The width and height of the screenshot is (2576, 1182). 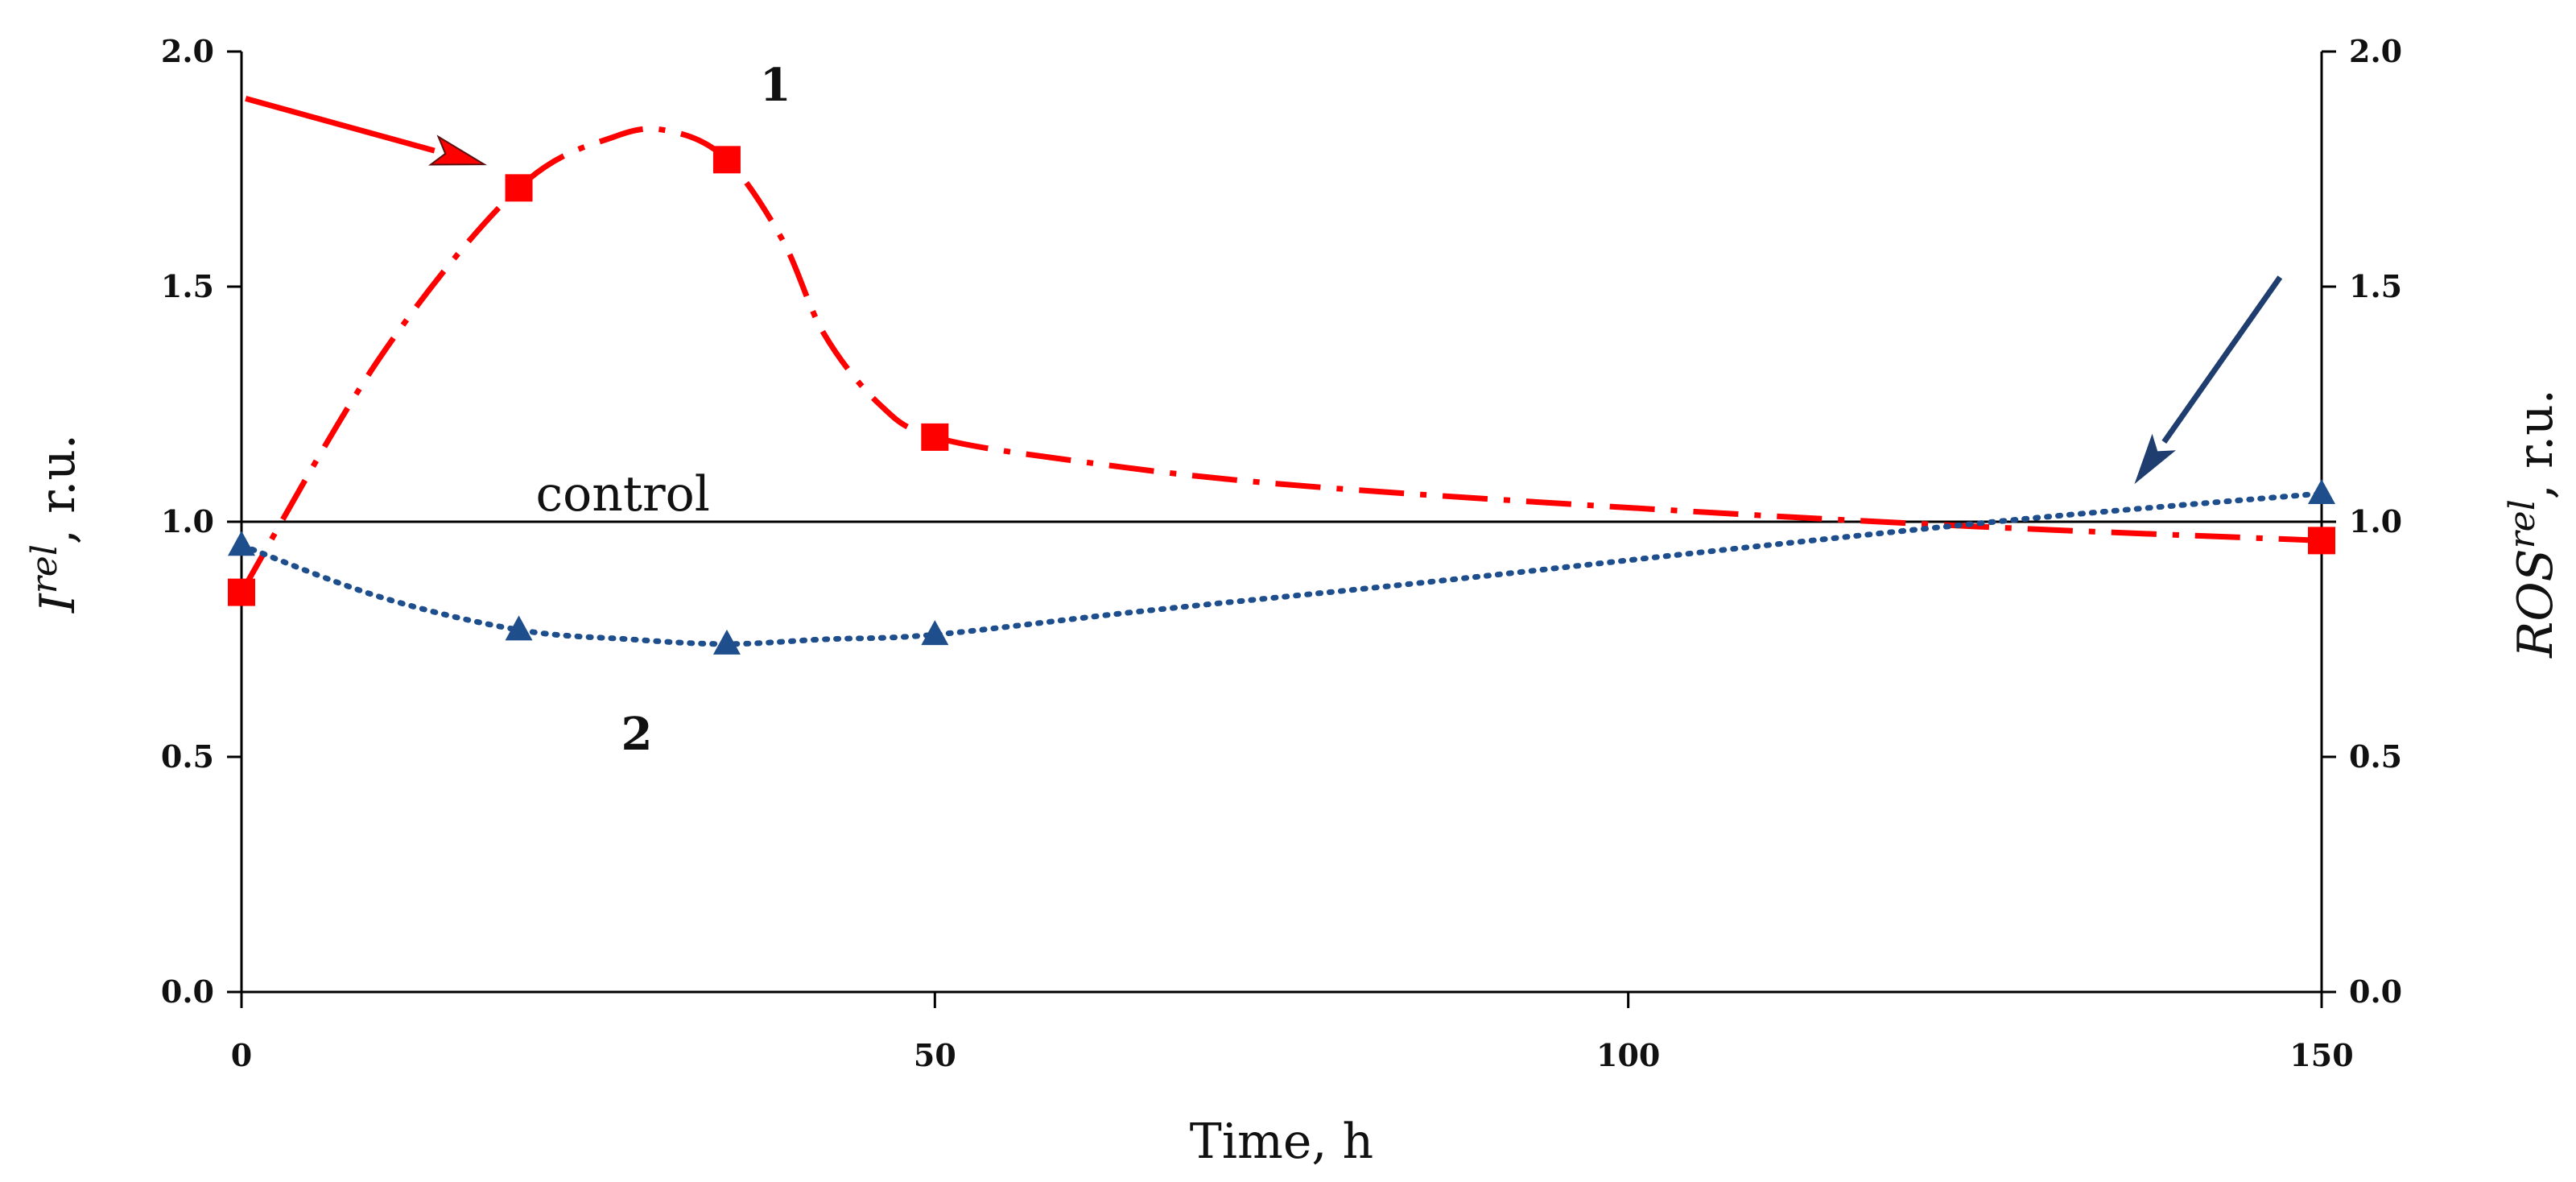 I want to click on y-axis-title-right: ROSrel, r.u., so click(x=2533, y=524).